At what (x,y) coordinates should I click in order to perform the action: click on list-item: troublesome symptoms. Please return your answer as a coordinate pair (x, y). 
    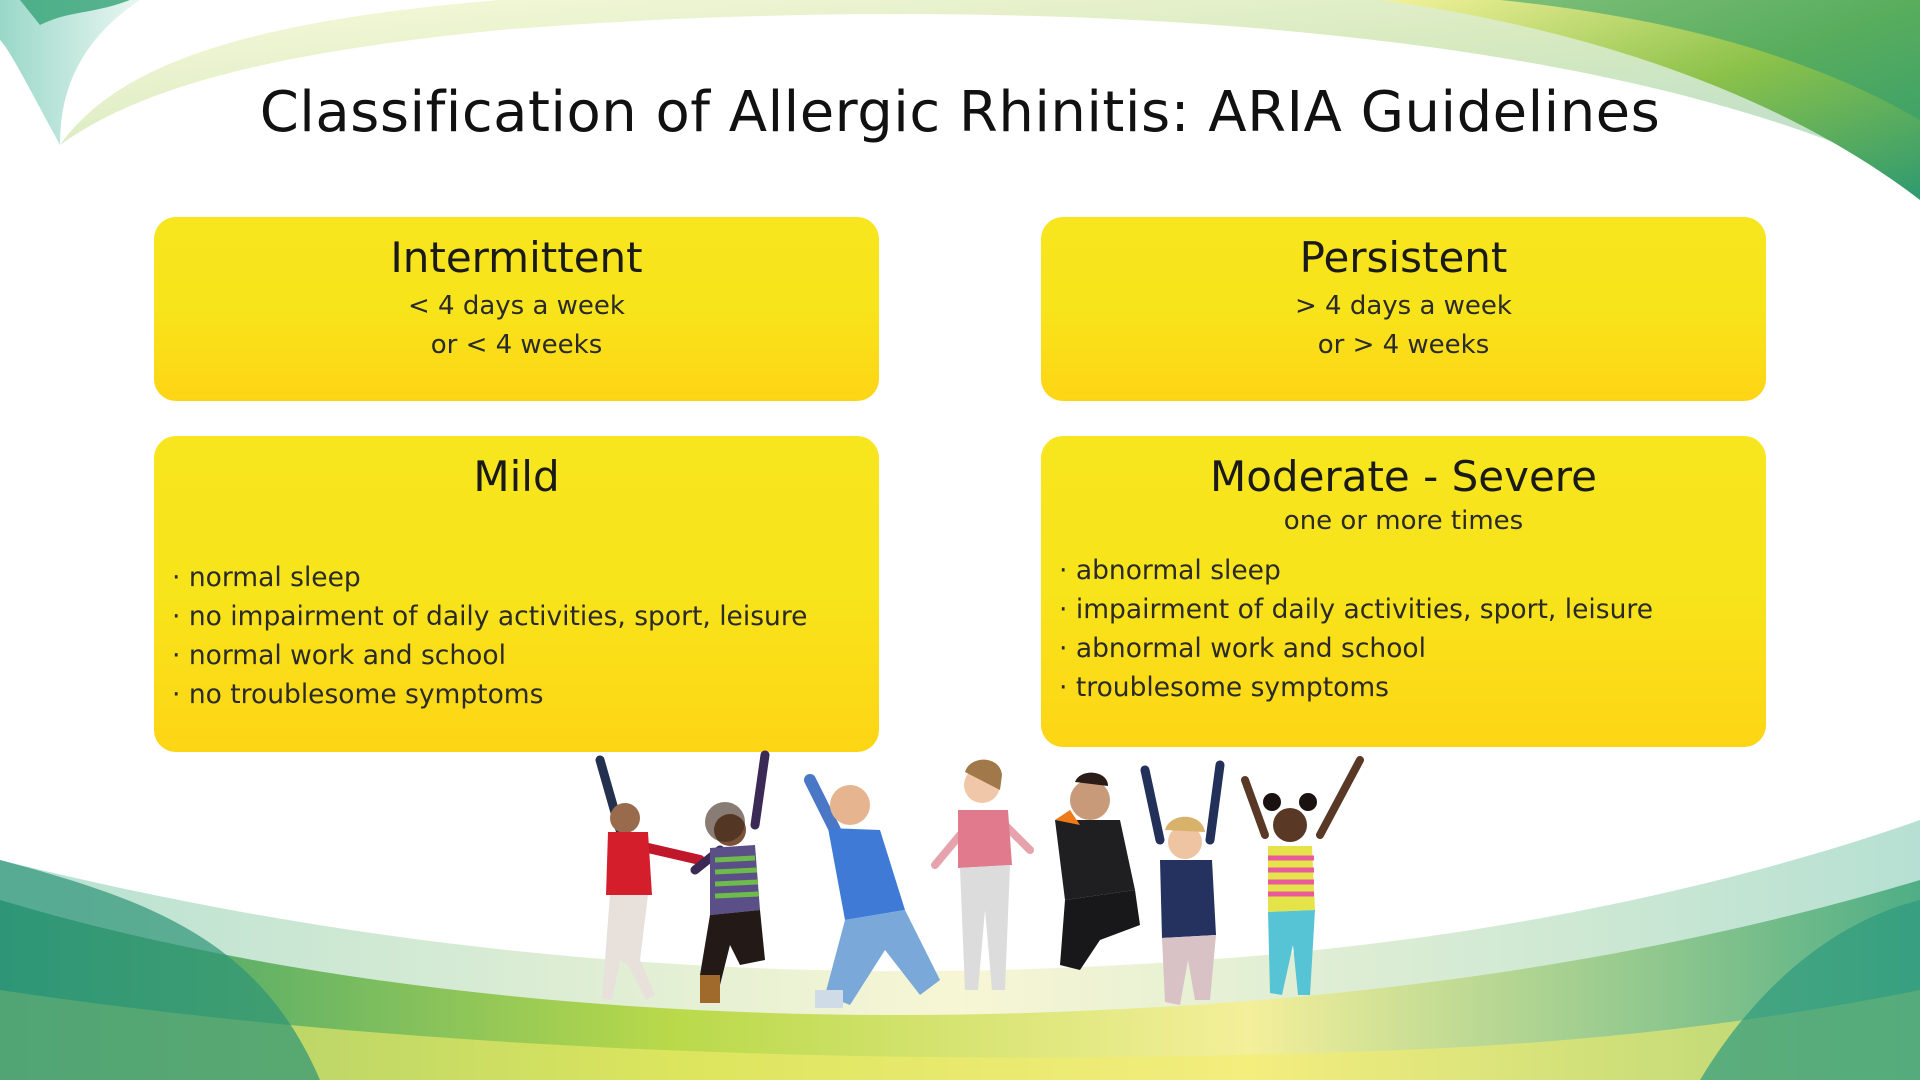
    Looking at the image, I should click on (1412, 687).